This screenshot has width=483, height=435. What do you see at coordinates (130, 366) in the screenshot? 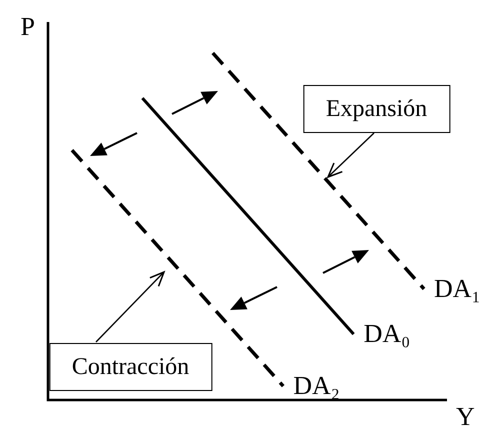
I see `annotation: Contracción` at bounding box center [130, 366].